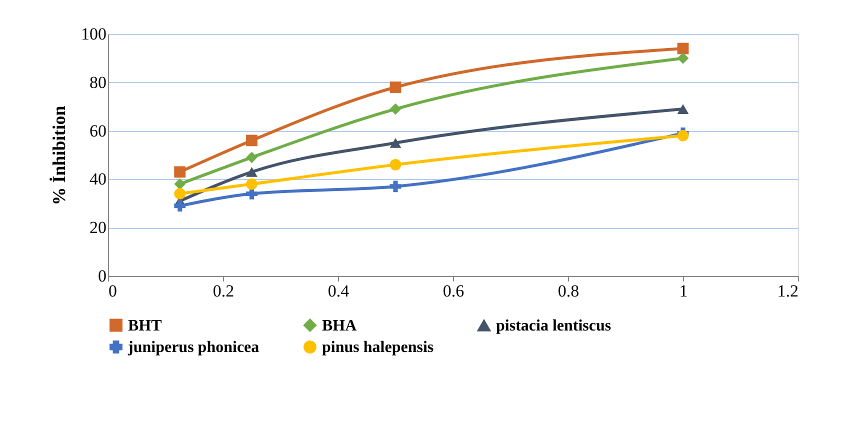 The image size is (858, 426). Describe the element at coordinates (59, 156) in the screenshot. I see `y-axis-title: % İnhibition` at that location.